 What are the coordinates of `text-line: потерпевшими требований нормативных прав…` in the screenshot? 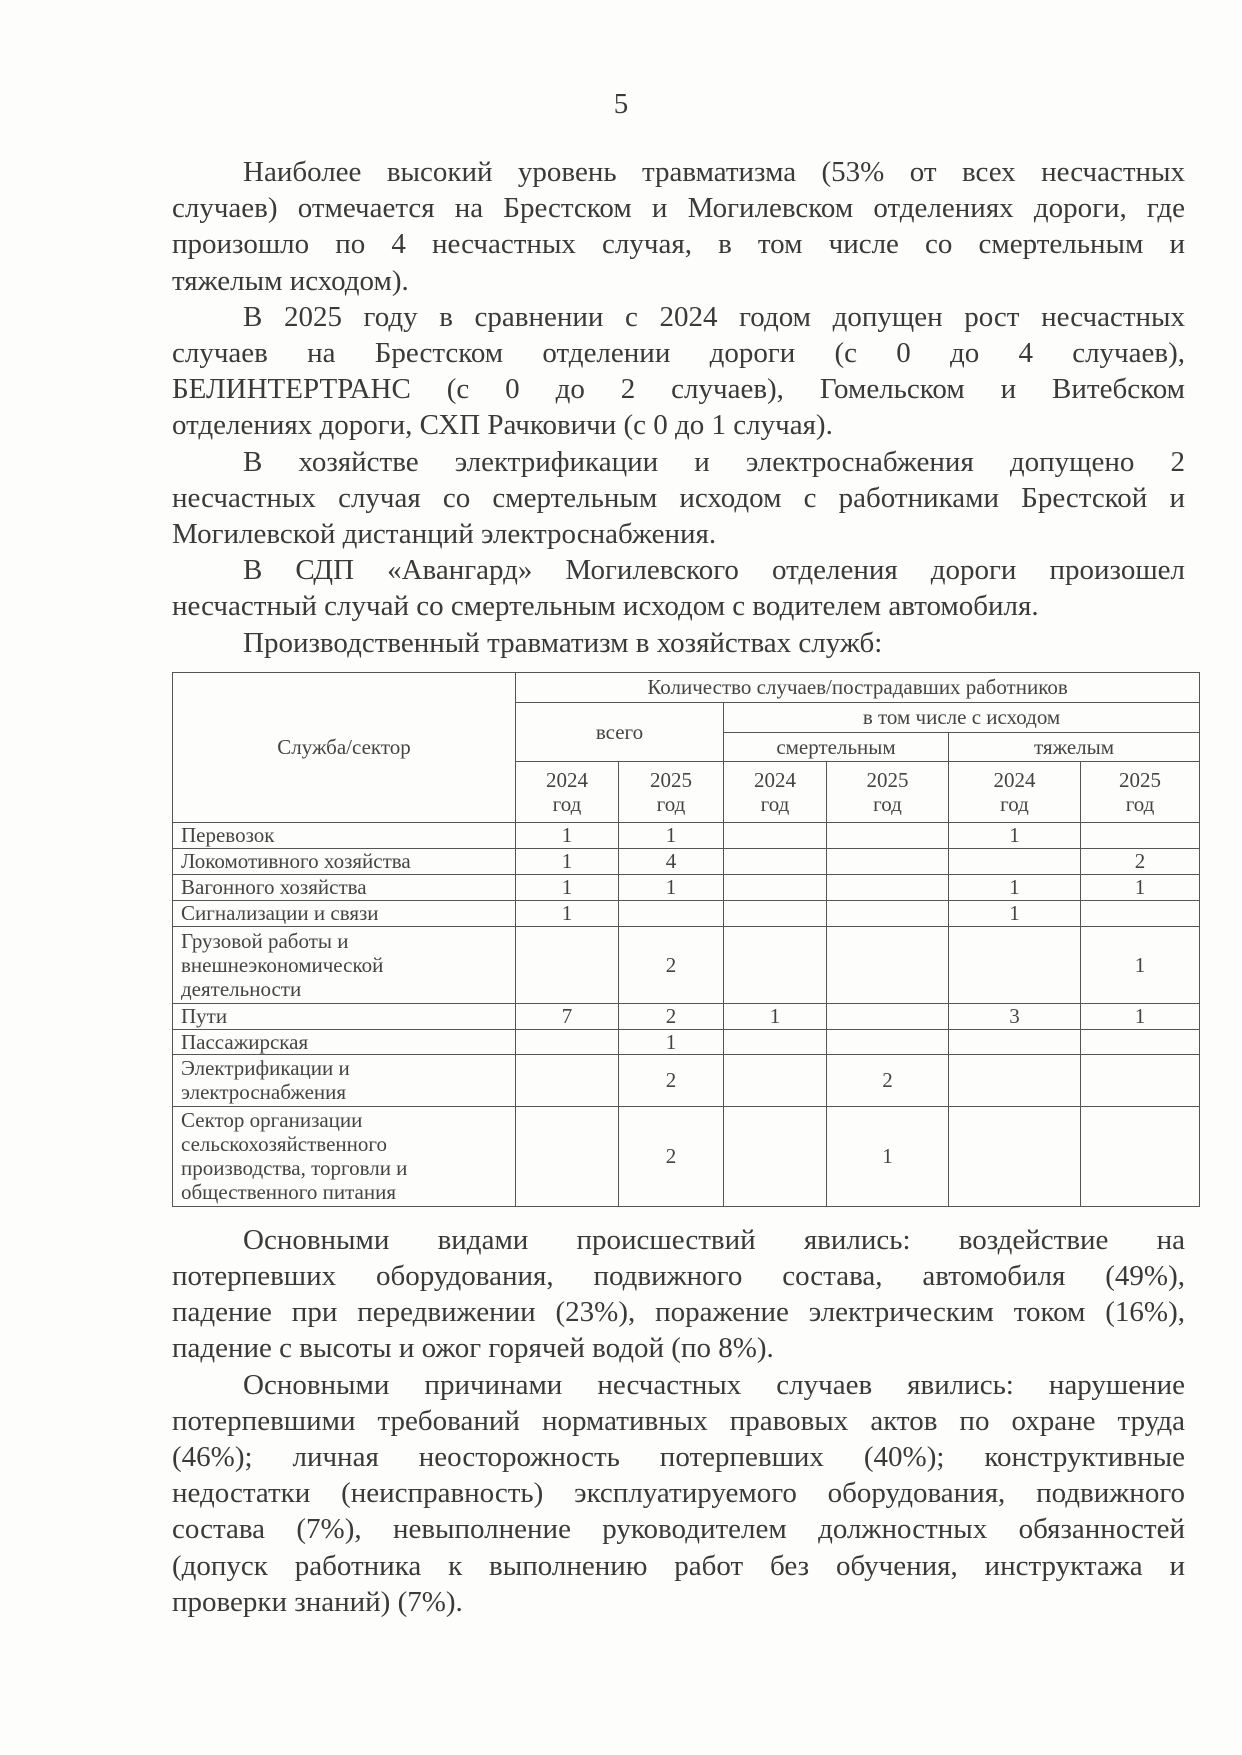 It's located at (678, 1420).